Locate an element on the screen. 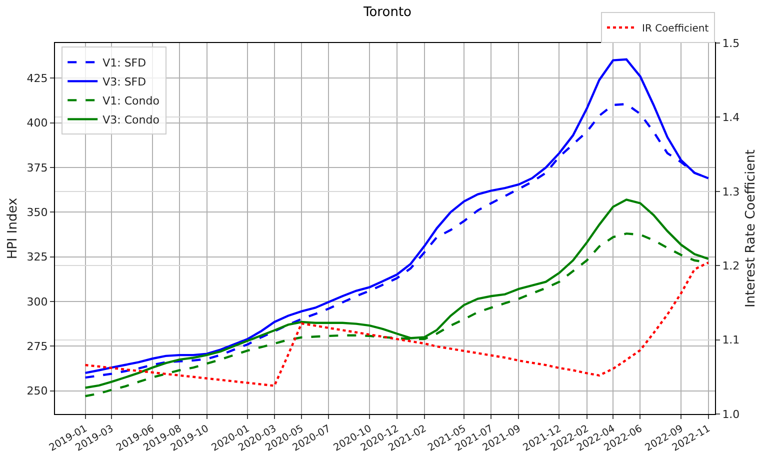 The height and width of the screenshot is (466, 775). y2-tick-label: 1.2 is located at coordinates (731, 265).